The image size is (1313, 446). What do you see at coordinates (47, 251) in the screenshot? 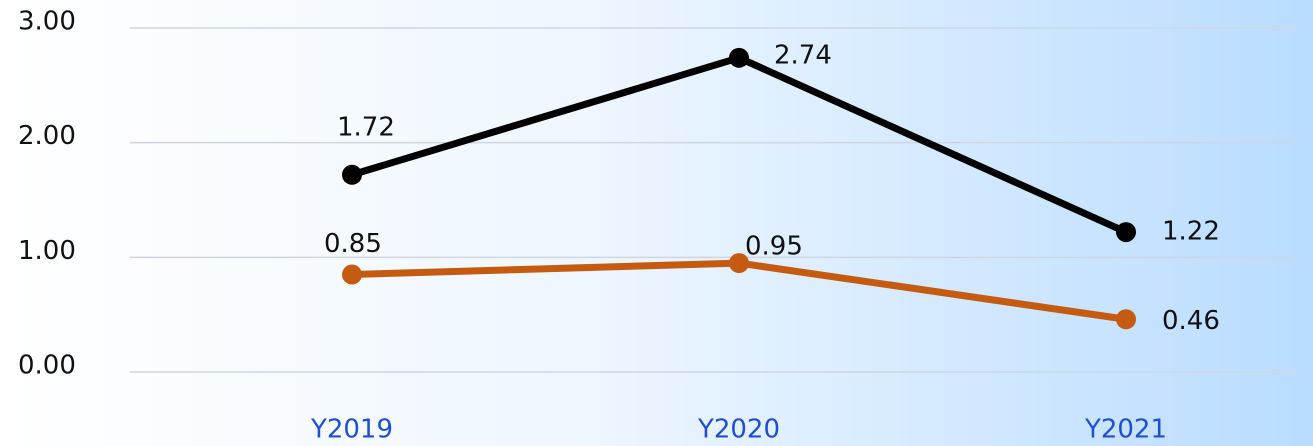
I see `y-tick-label: 1.00` at bounding box center [47, 251].